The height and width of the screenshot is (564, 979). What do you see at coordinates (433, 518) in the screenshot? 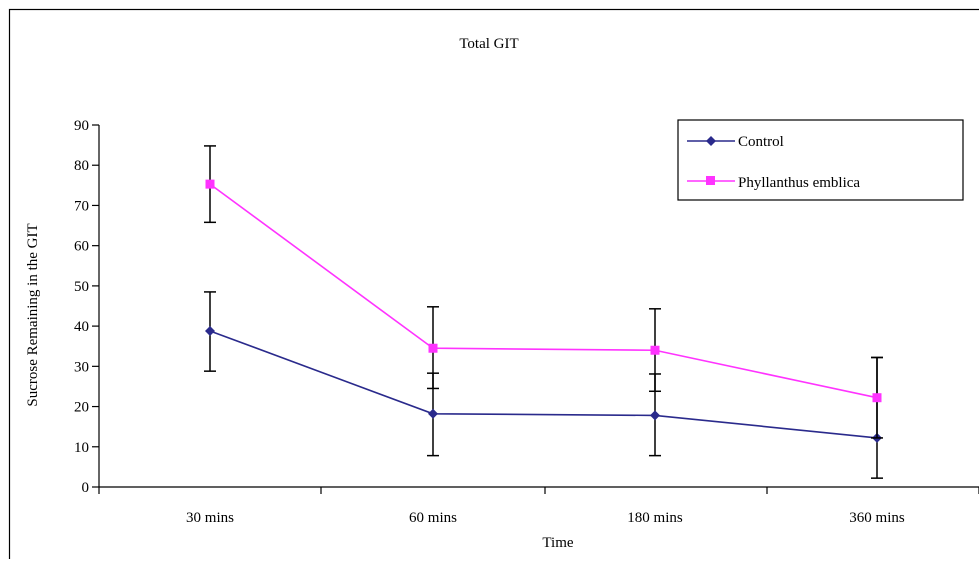
I see `x-tick-label: 60 mins` at bounding box center [433, 518].